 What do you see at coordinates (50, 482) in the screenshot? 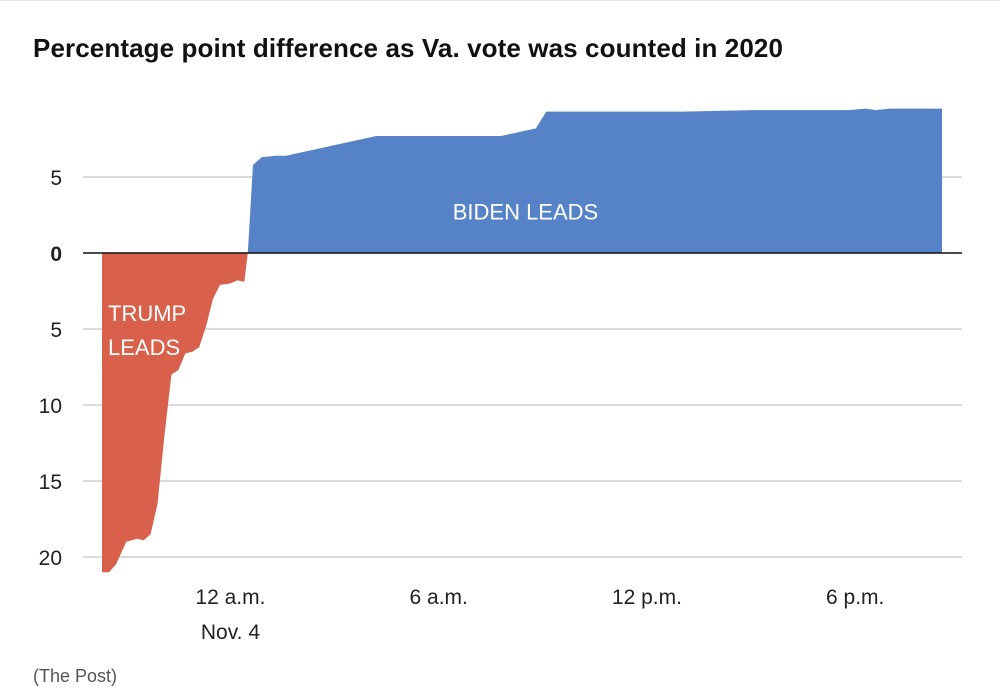
I see `y-tick-label: 15` at bounding box center [50, 482].